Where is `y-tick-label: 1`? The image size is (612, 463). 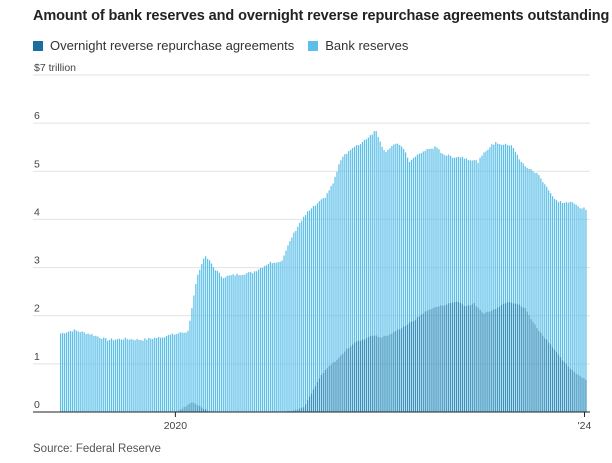 y-tick-label: 1 is located at coordinates (37, 357).